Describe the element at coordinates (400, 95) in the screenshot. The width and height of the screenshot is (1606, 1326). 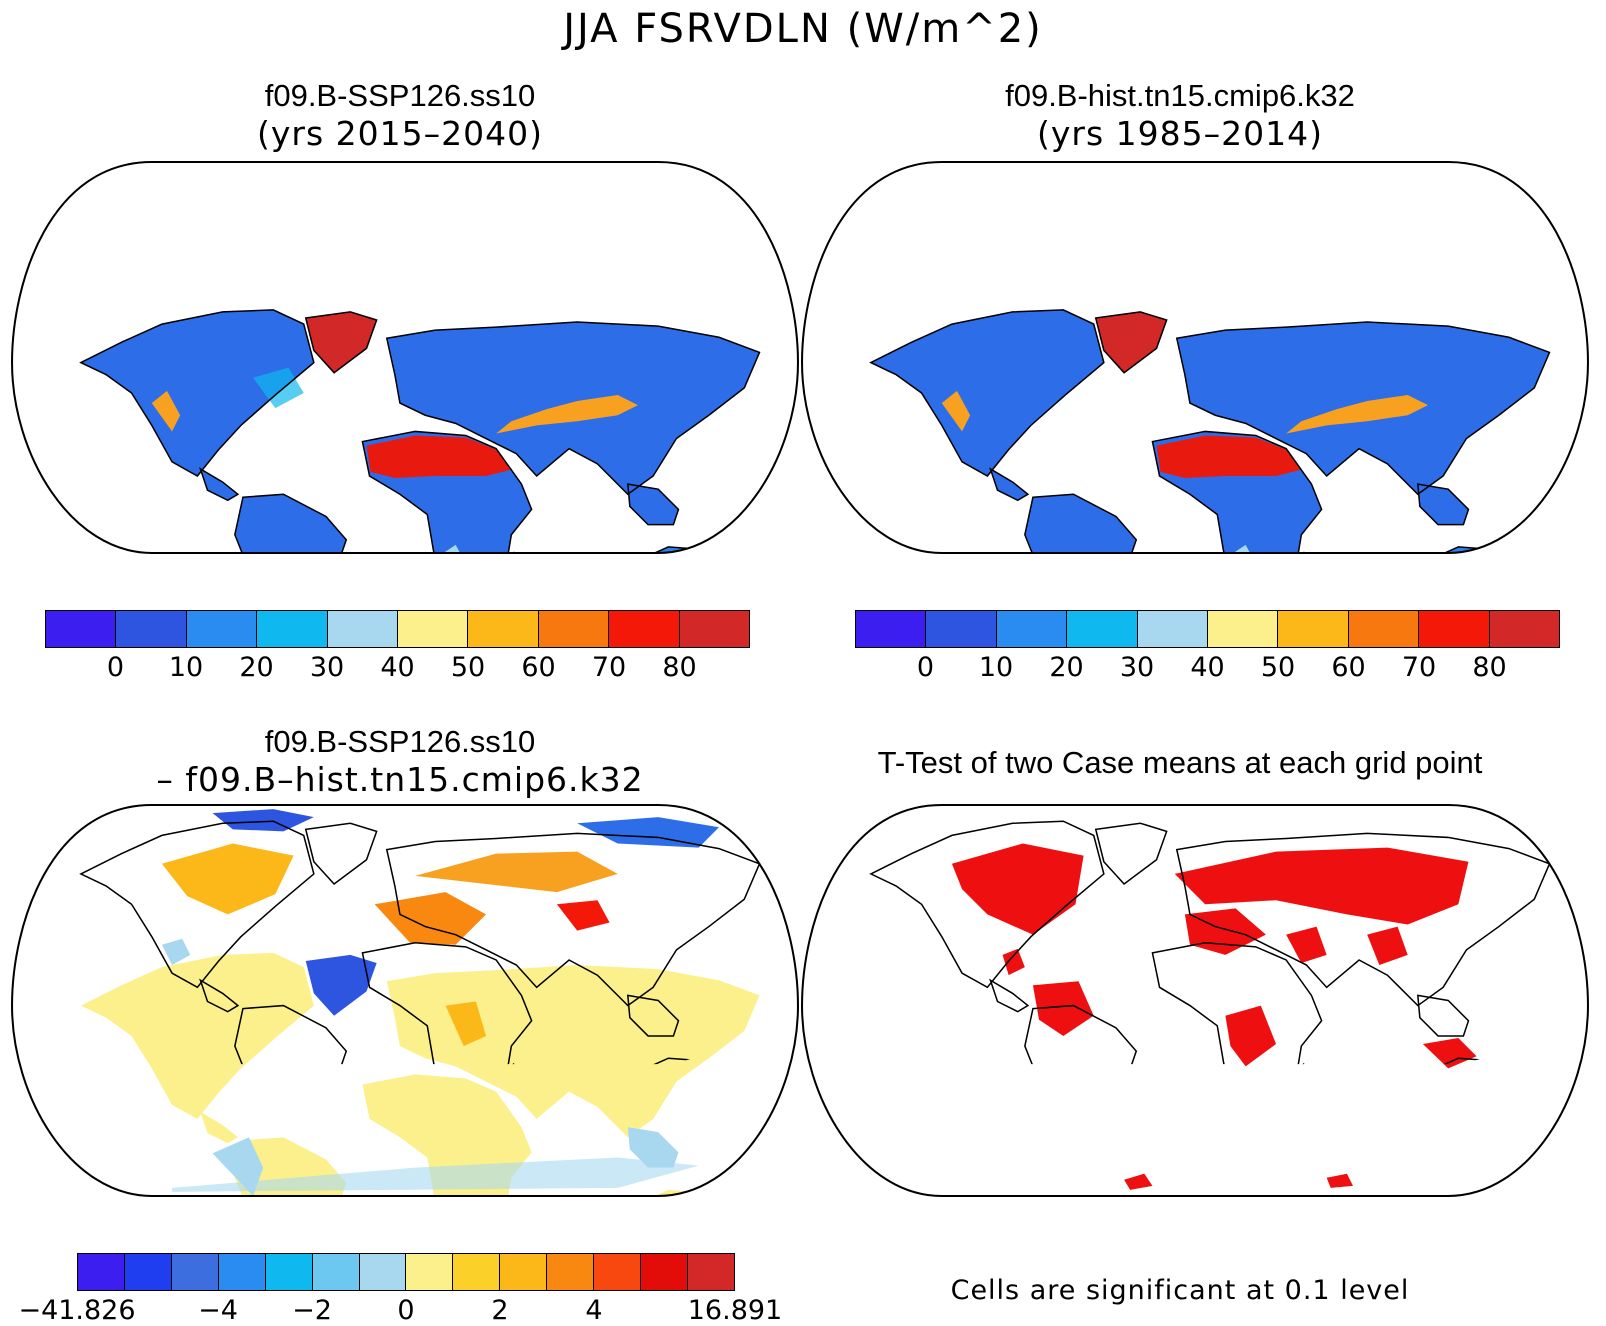
I see `panel-title-top-left: f09.B-SSP126.ss10` at that location.